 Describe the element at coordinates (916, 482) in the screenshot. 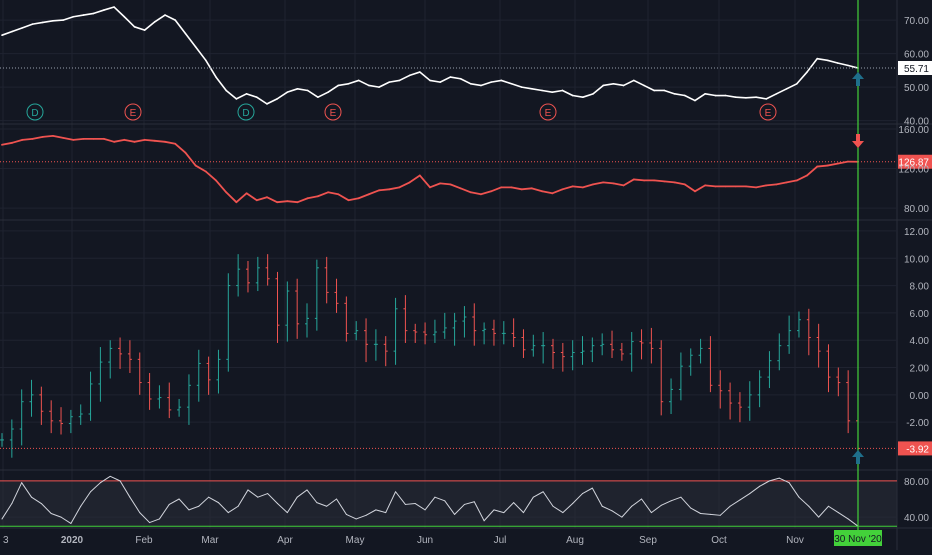

I see `oscillator-y-tick-label: 80.00` at that location.